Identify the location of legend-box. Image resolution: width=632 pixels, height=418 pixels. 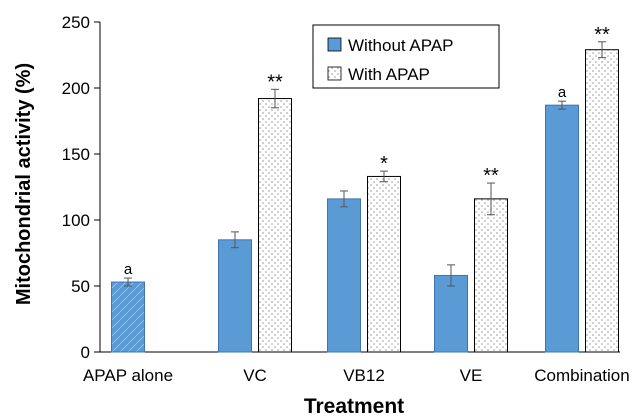
(406, 56).